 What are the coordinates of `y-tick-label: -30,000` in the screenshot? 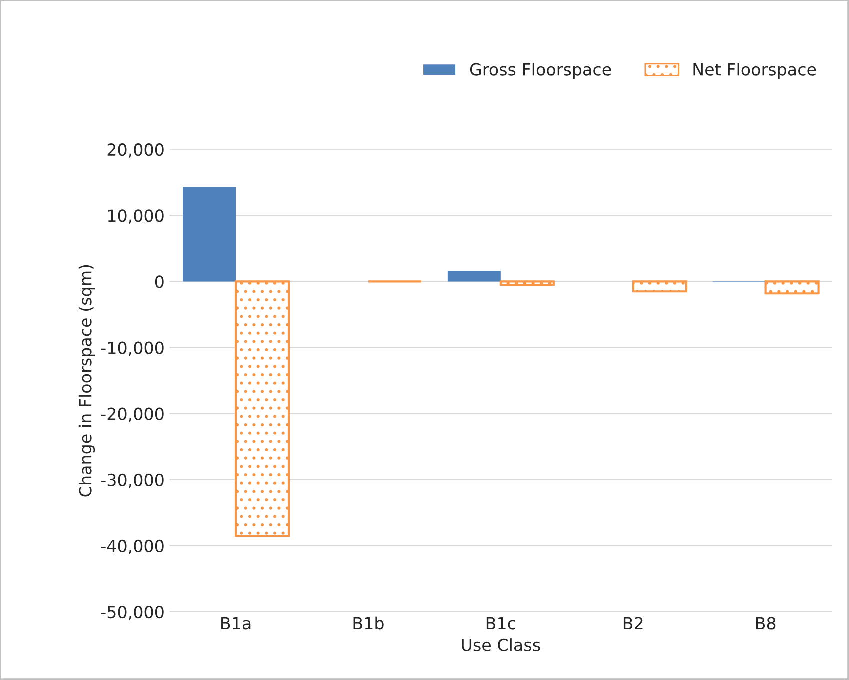 It's located at (132, 481).